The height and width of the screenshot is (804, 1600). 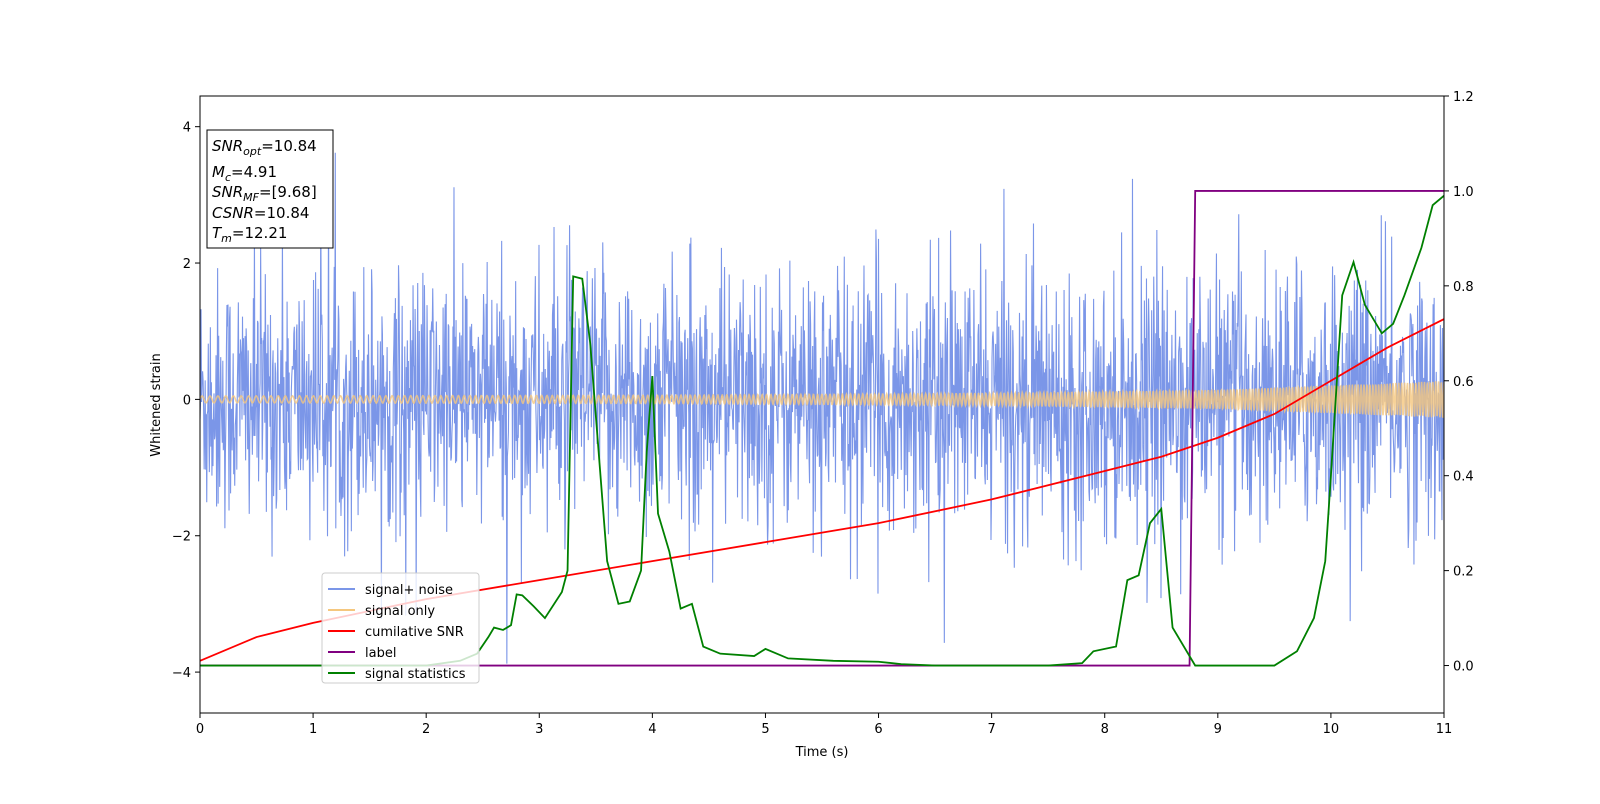 I want to click on x-tick-label: 11, so click(x=1444, y=729).